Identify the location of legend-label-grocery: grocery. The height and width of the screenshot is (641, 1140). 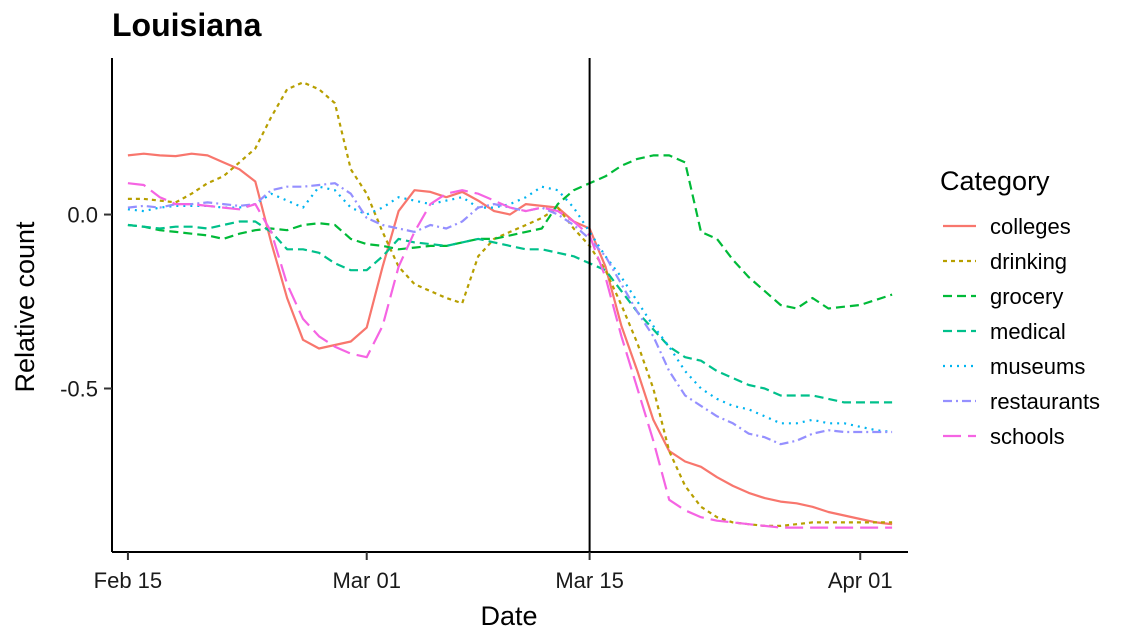
(1026, 296).